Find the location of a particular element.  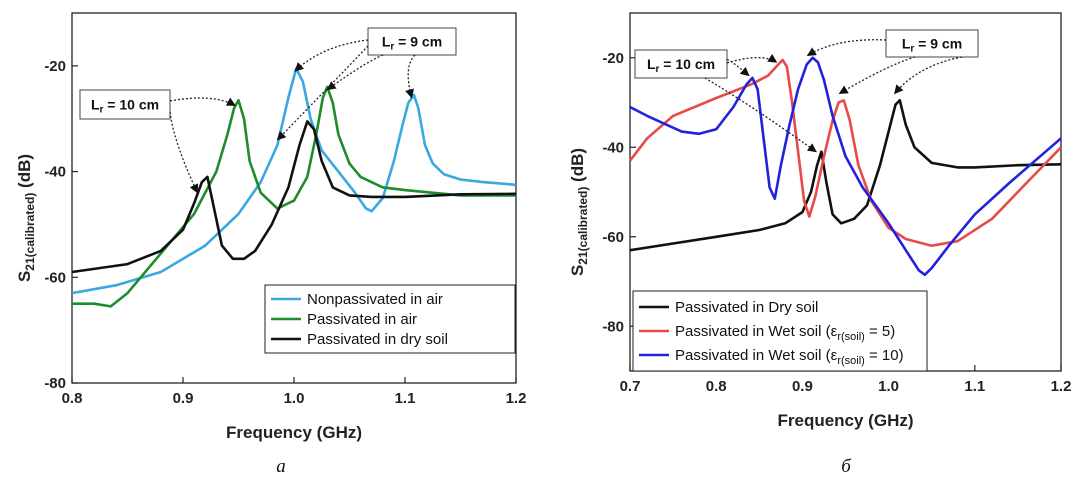

panel-label-b: б is located at coordinates (846, 466).